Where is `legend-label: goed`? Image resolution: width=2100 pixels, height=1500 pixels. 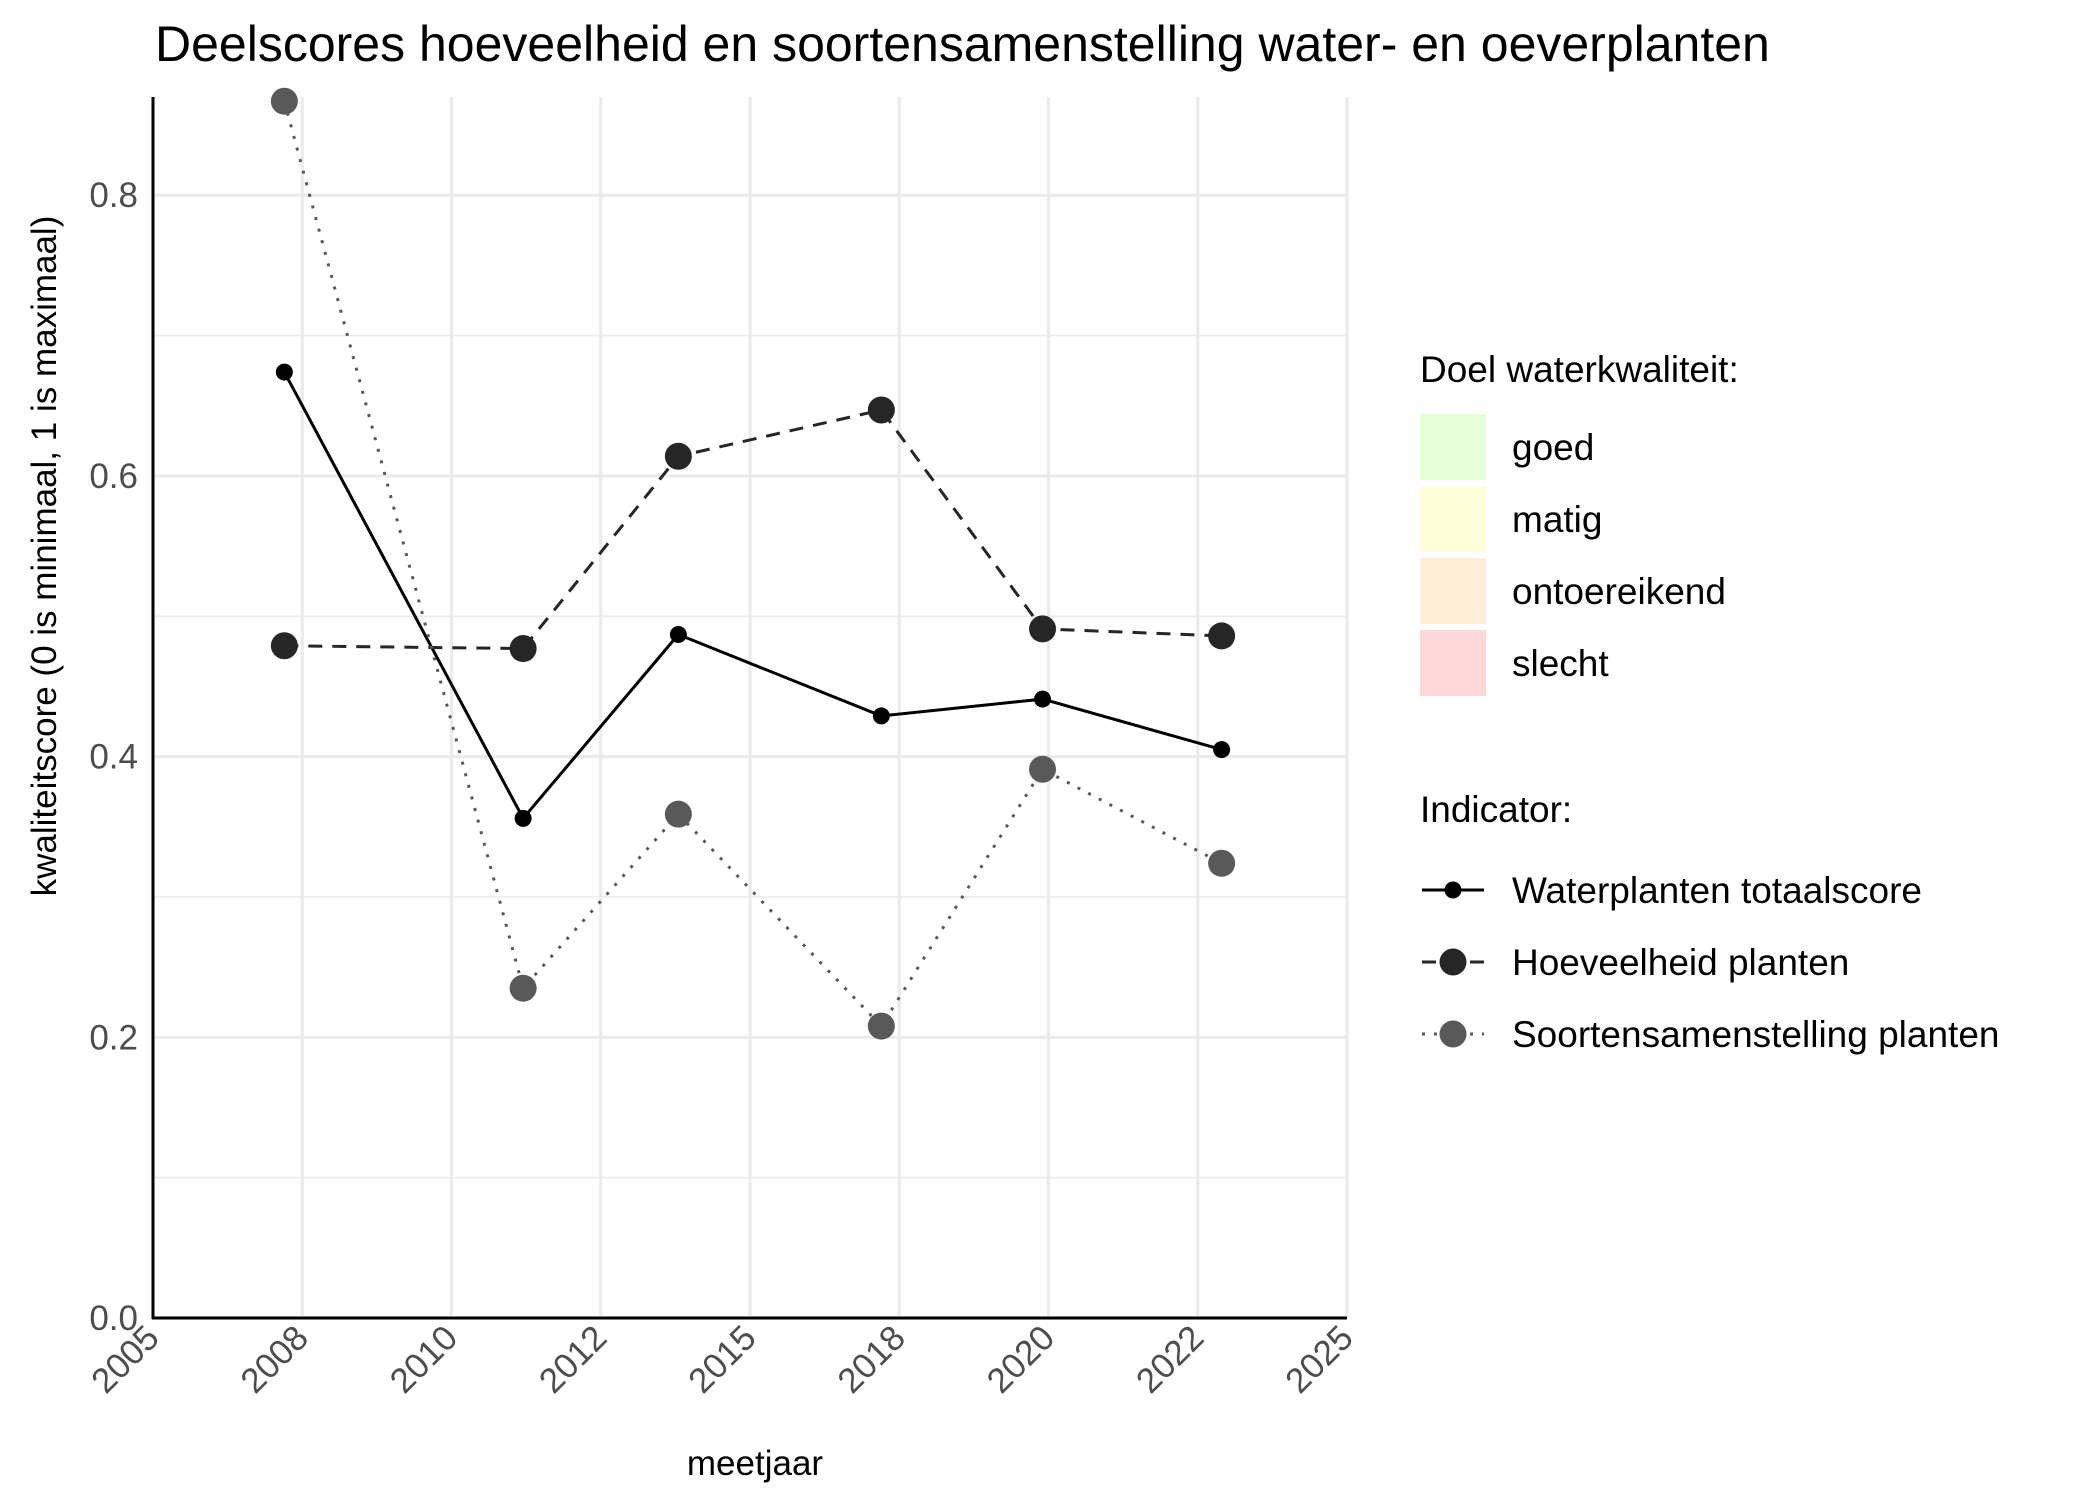
legend-label: goed is located at coordinates (1553, 447).